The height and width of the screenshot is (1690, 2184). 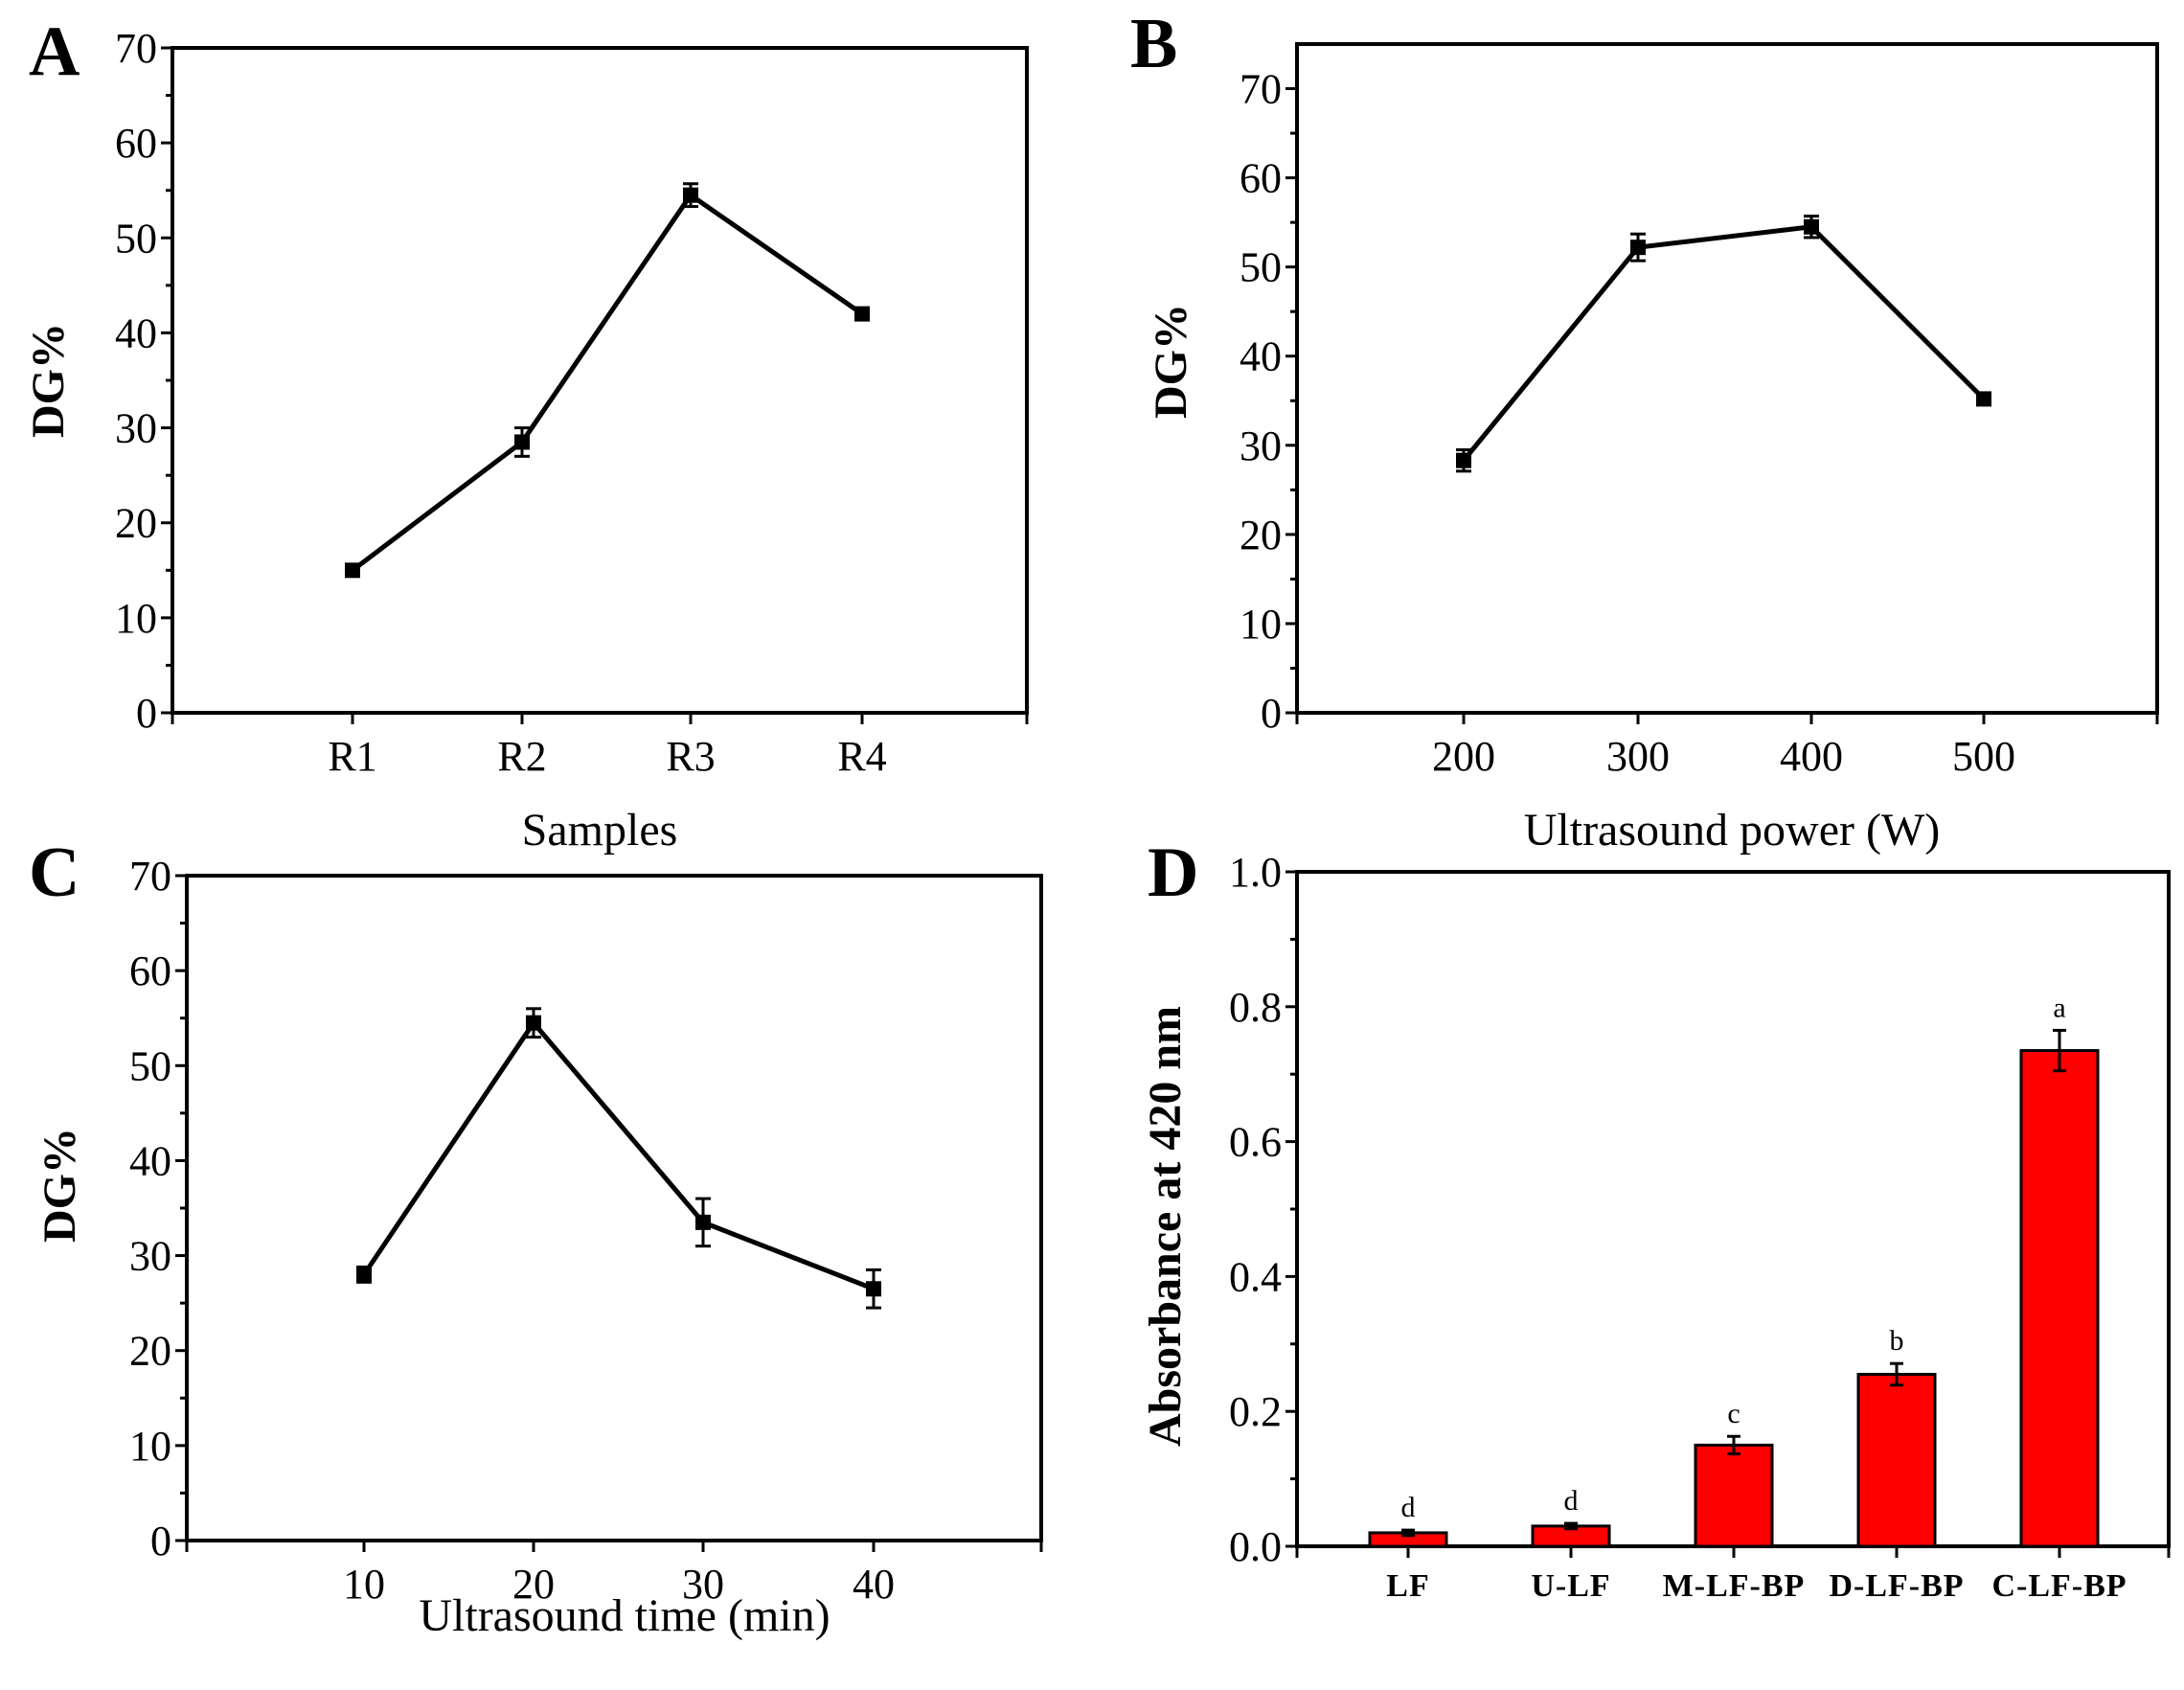 What do you see at coordinates (364, 1584) in the screenshot?
I see `x-tick-label: 10` at bounding box center [364, 1584].